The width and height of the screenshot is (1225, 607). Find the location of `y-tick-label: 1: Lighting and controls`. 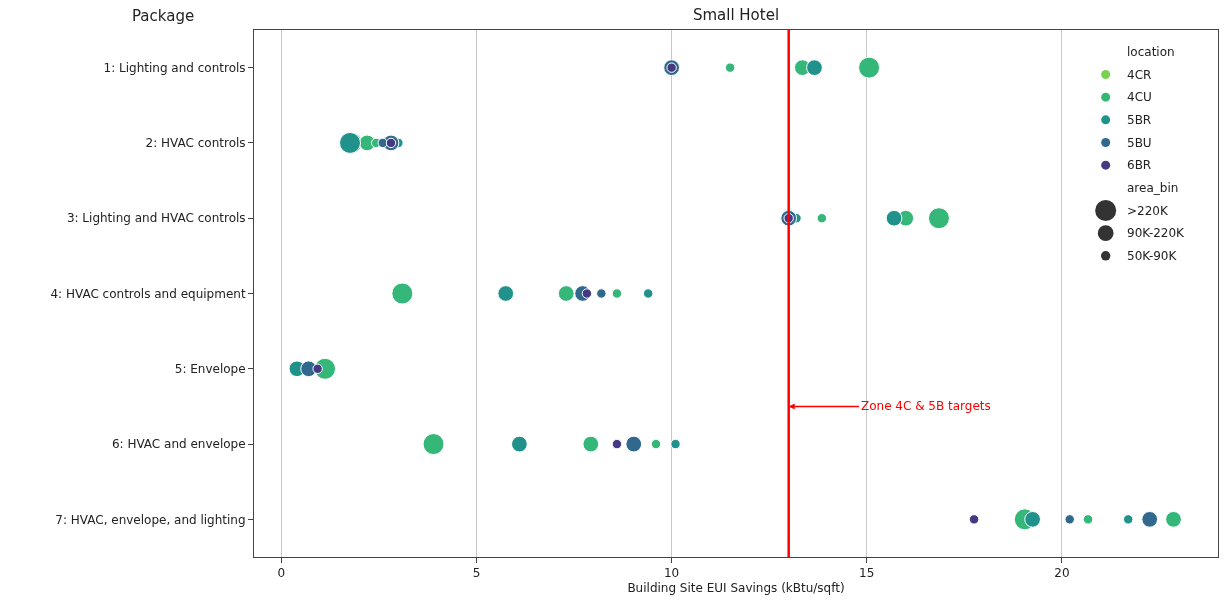

y-tick-label: 1: Lighting and controls is located at coordinates (174, 67).